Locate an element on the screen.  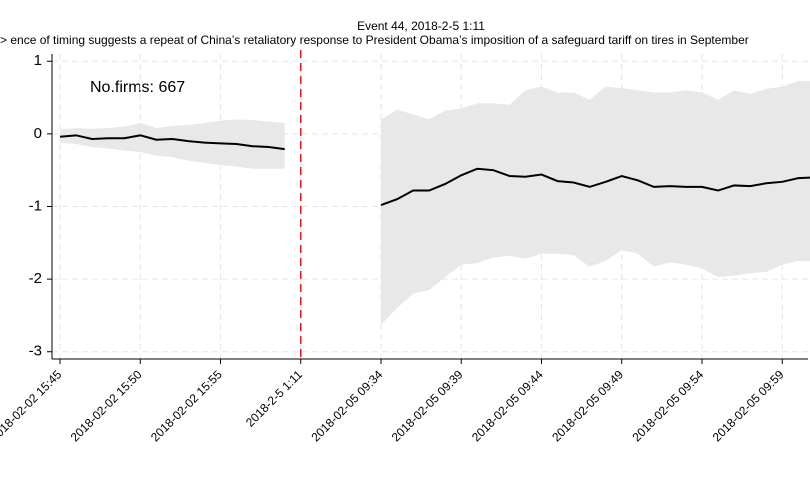
x-tick-label: 2018-02-02 15:50 is located at coordinates (106, 405).